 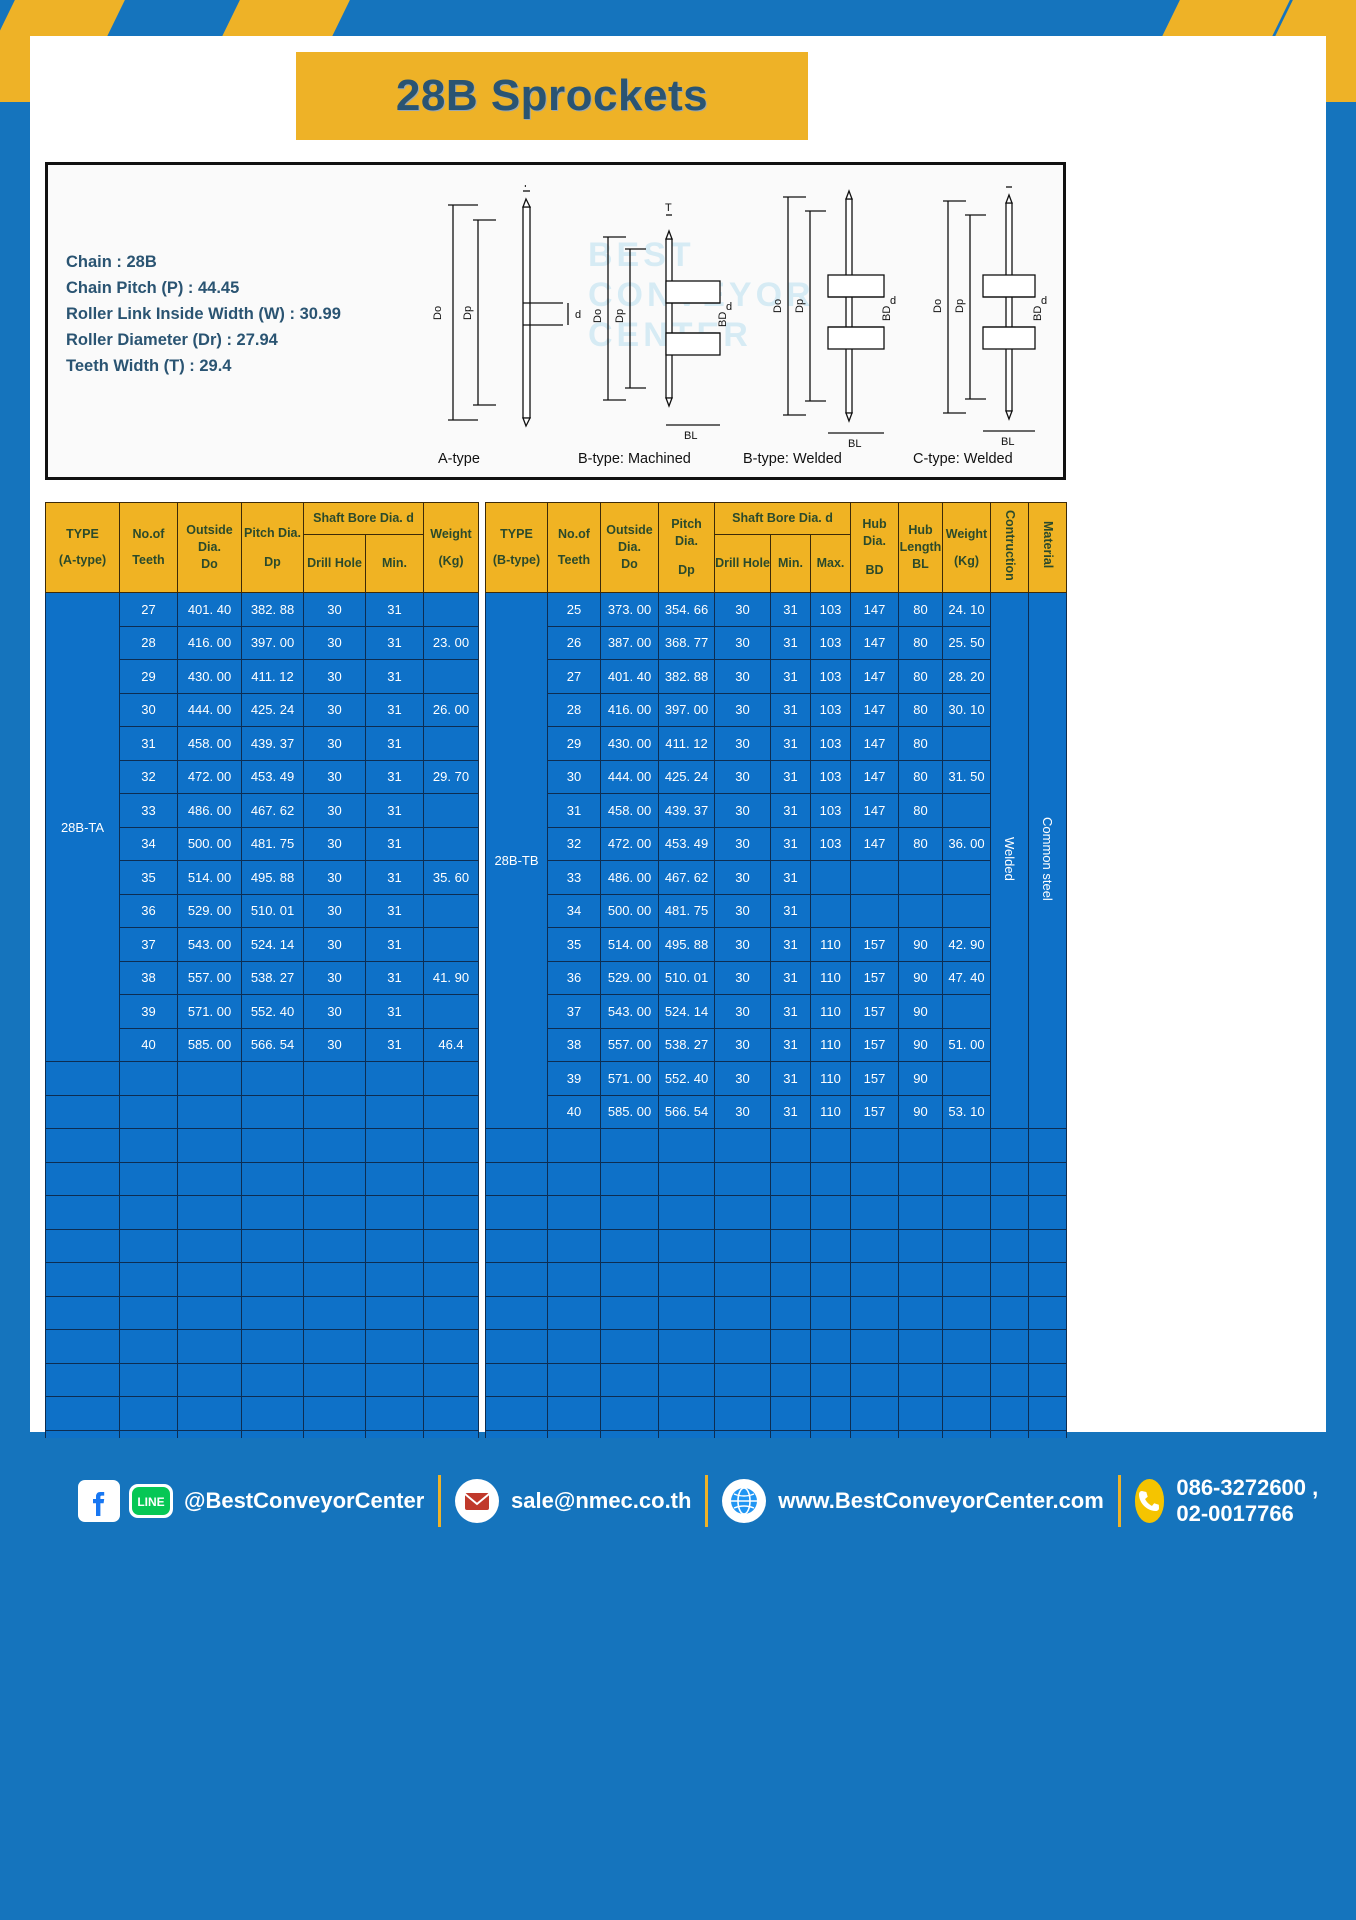 I want to click on cell-pitch-dia: 524. 14, so click(x=272, y=944).